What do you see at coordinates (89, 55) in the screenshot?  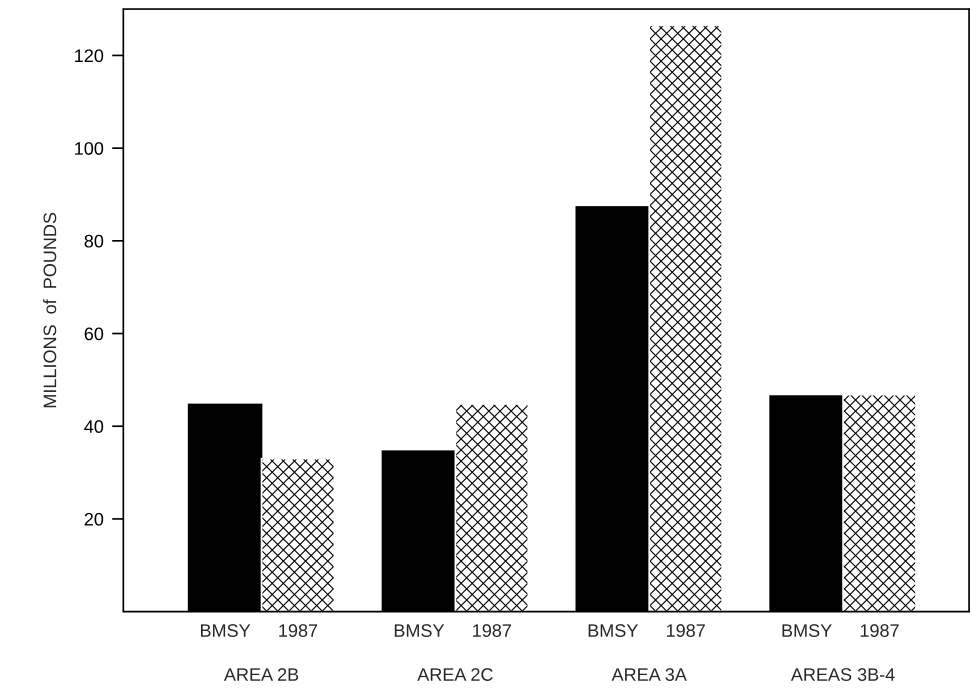 I see `y-tick-label: 120` at bounding box center [89, 55].